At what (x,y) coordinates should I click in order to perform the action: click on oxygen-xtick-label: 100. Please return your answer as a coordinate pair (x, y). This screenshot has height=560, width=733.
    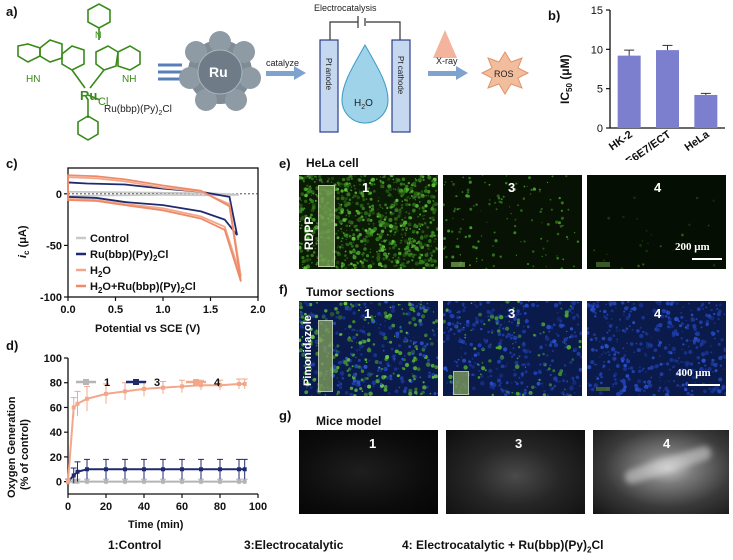
    Looking at the image, I should click on (258, 507).